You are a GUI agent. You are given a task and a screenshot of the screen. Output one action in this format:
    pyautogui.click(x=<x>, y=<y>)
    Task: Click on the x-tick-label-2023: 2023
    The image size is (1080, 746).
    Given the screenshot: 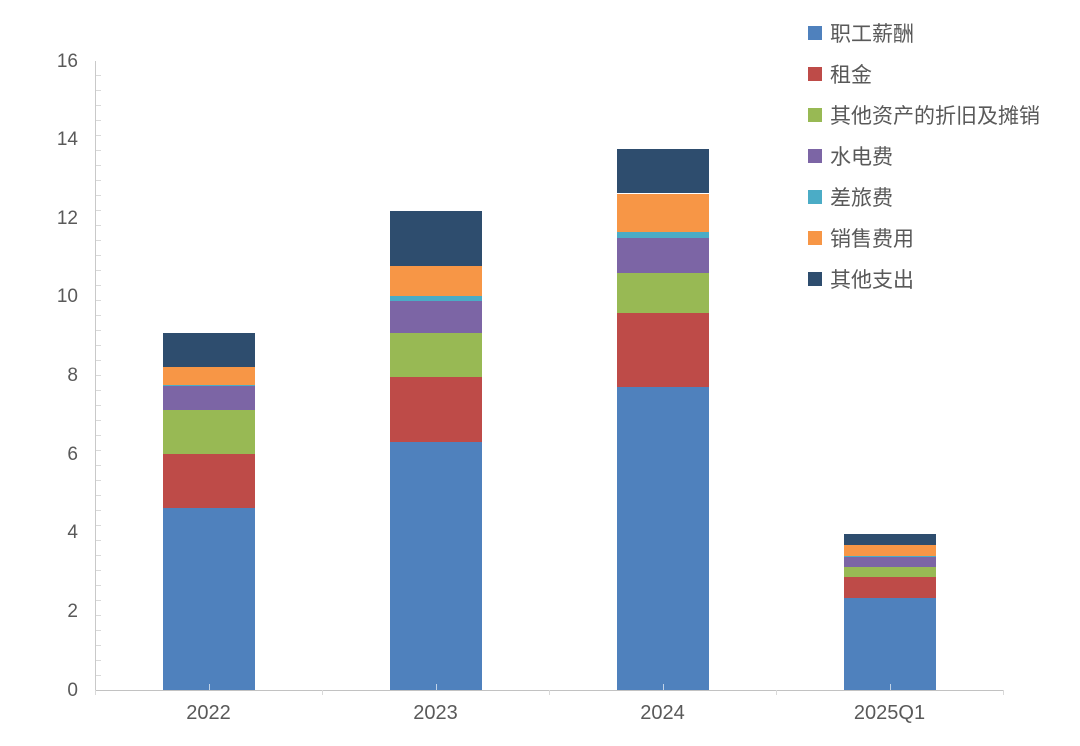 What is the action you would take?
    pyautogui.click(x=435, y=713)
    